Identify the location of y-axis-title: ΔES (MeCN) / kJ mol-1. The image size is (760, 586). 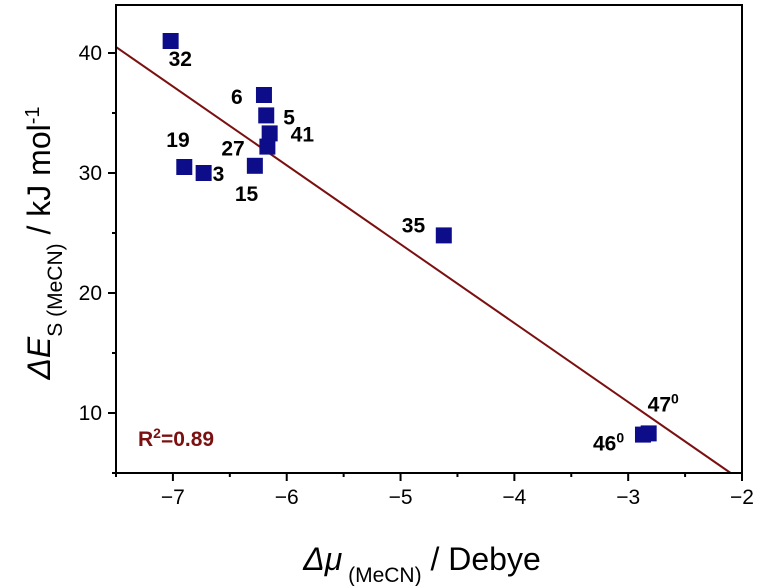
(44, 243).